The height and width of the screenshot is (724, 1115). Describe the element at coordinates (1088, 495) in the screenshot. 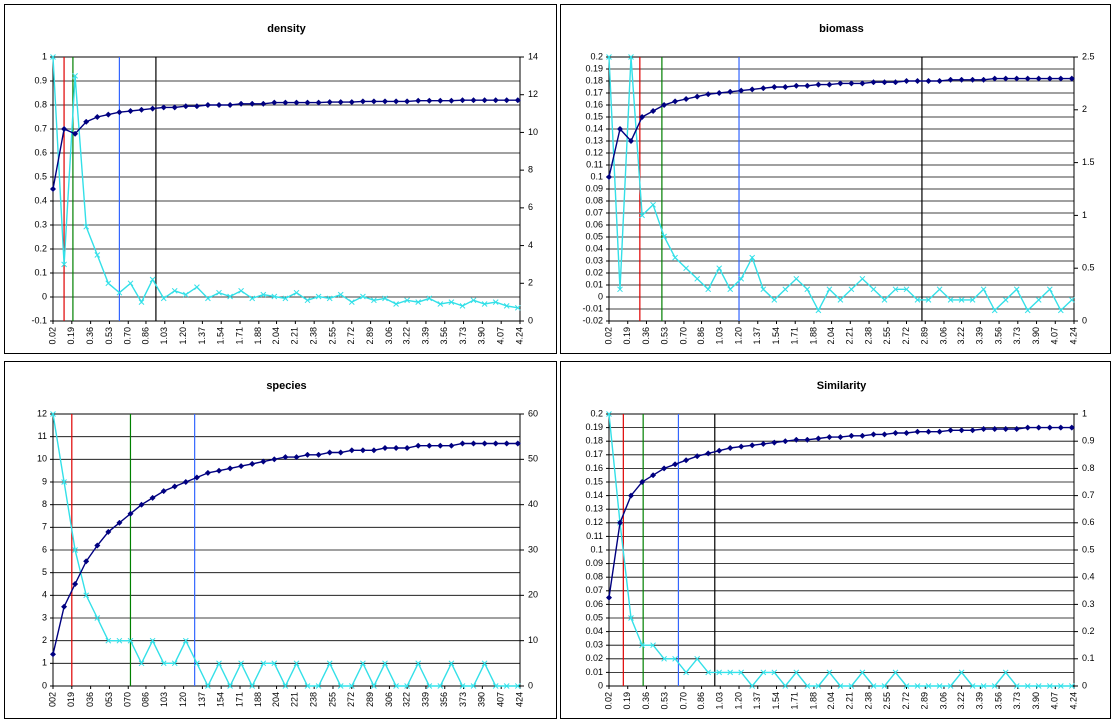

I see `y2-tick-label: 0.7` at that location.